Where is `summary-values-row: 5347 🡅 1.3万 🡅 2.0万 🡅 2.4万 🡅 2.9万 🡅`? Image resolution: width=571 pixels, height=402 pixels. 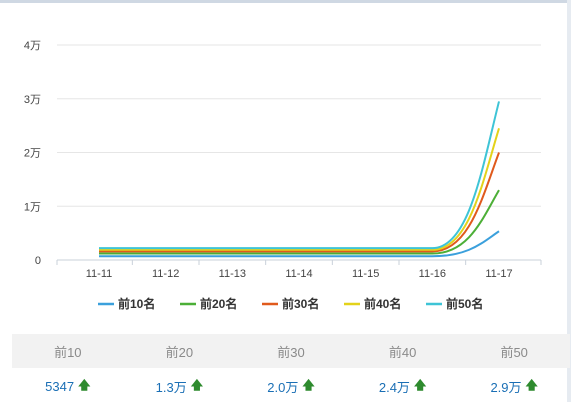
summary-values-row: 5347 🡅 1.3万 🡅 2.0万 🡅 2.4万 🡅 2.9万 🡅 is located at coordinates (291, 386).